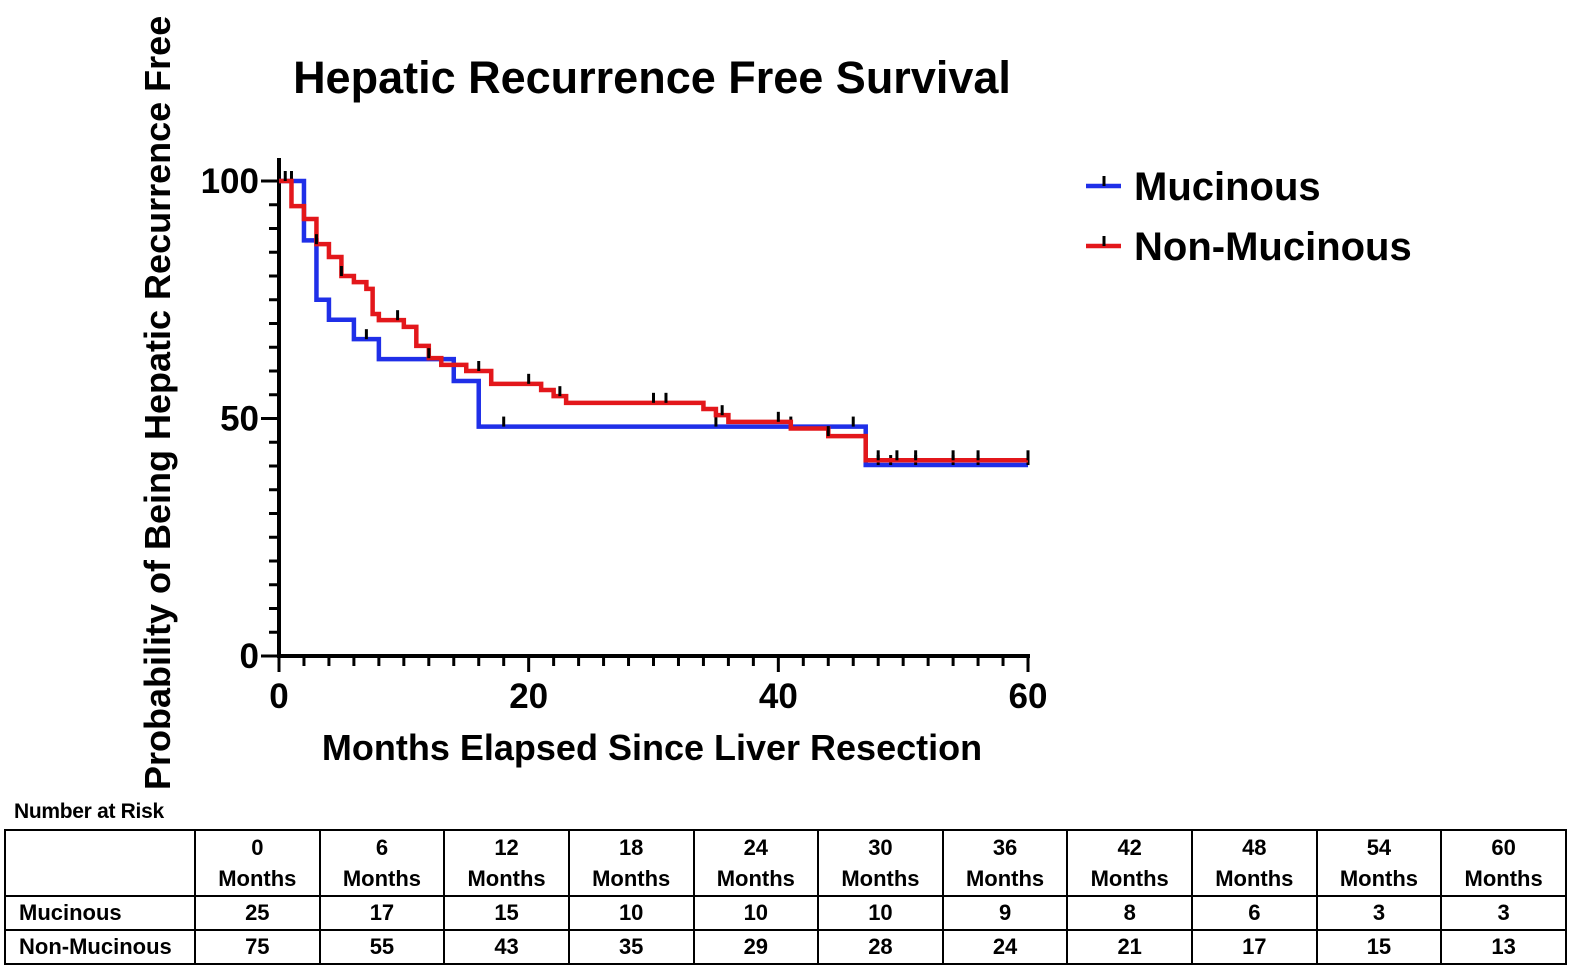 The image size is (1575, 970). I want to click on risk-column-value: 18, so click(631, 847).